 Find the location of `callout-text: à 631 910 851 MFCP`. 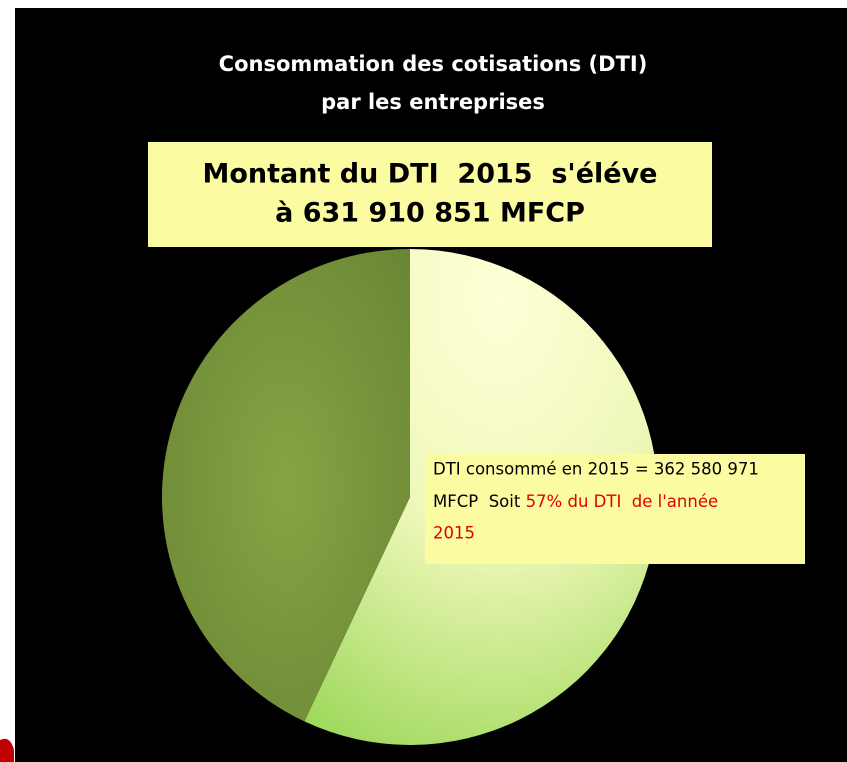

callout-text: à 631 910 851 MFCP is located at coordinates (430, 213).